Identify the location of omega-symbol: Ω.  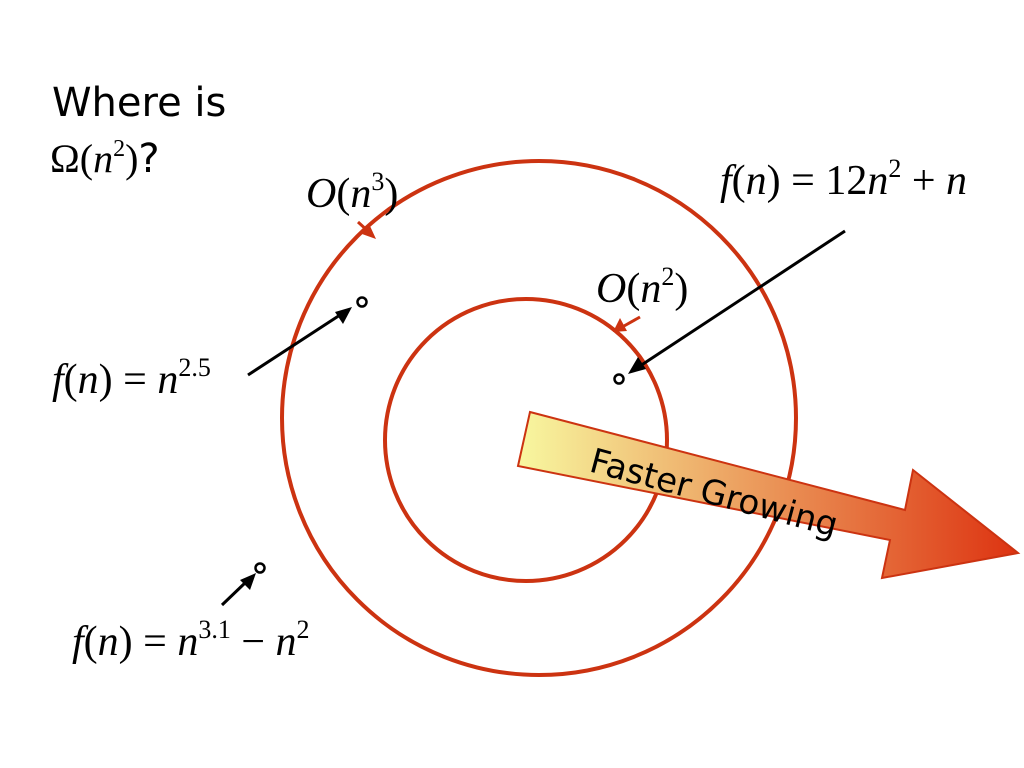
(65, 158).